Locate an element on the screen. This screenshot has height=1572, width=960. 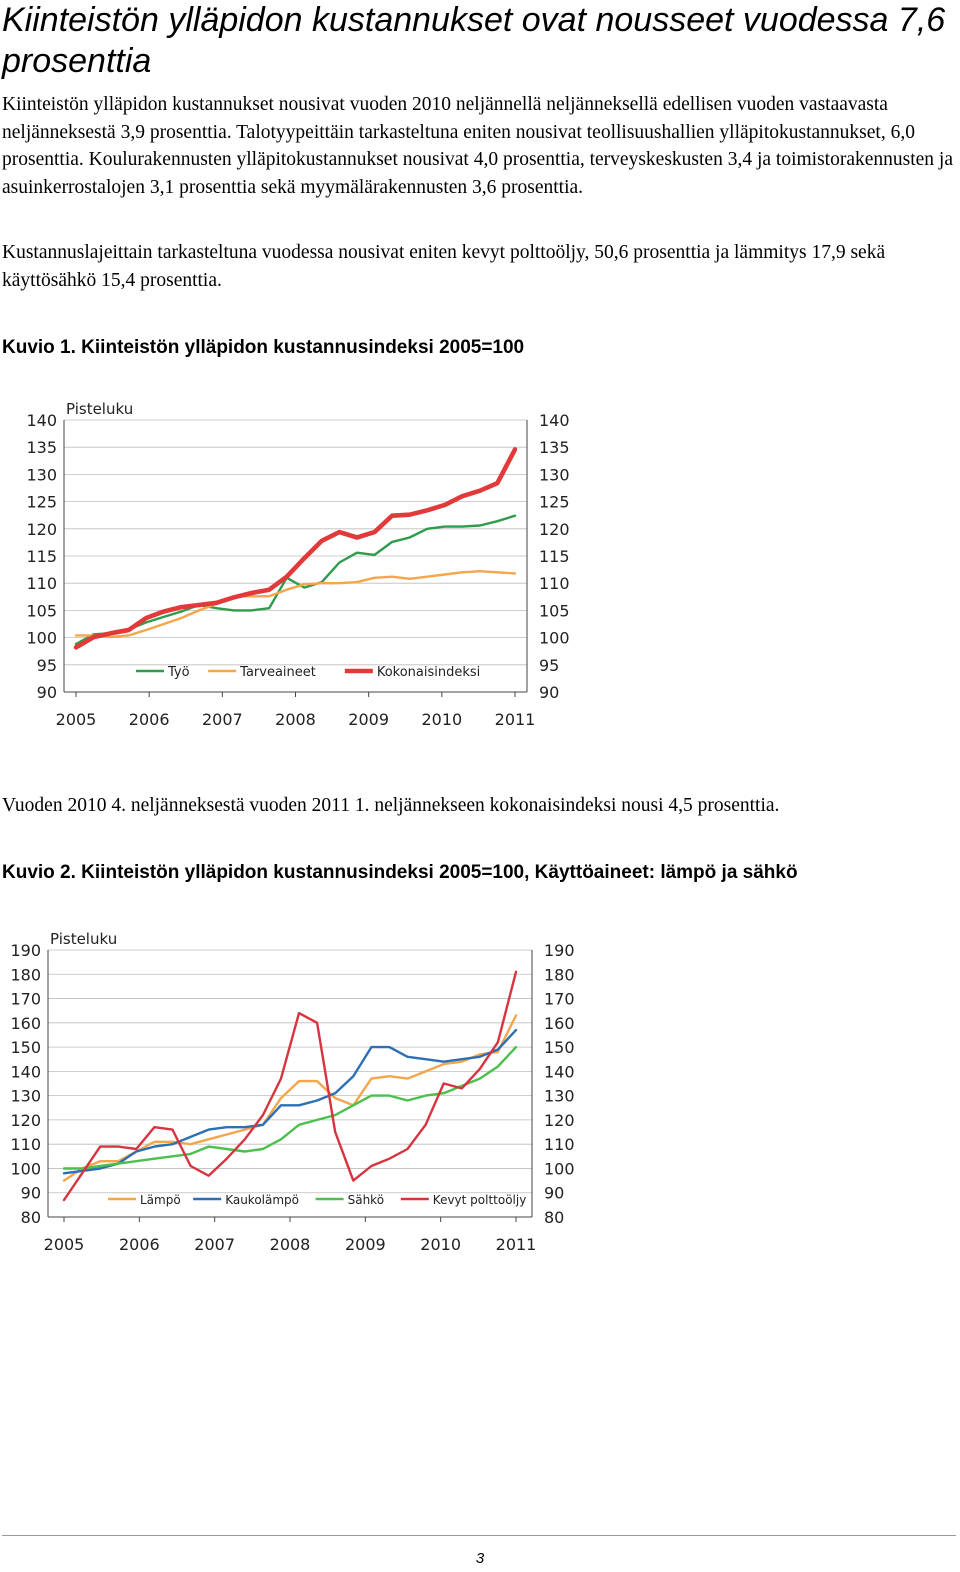
y-tick-label-left: 105 is located at coordinates (41, 610).